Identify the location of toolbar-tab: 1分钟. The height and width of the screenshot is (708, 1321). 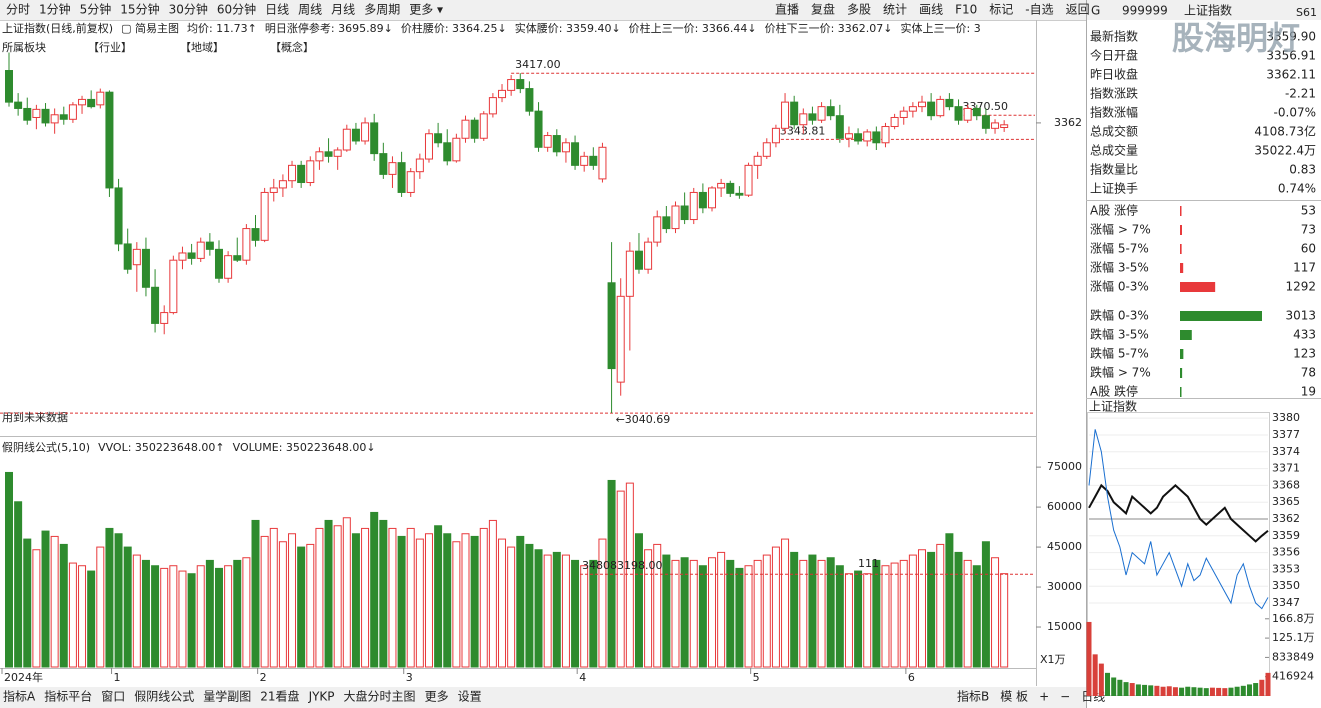
(55, 9).